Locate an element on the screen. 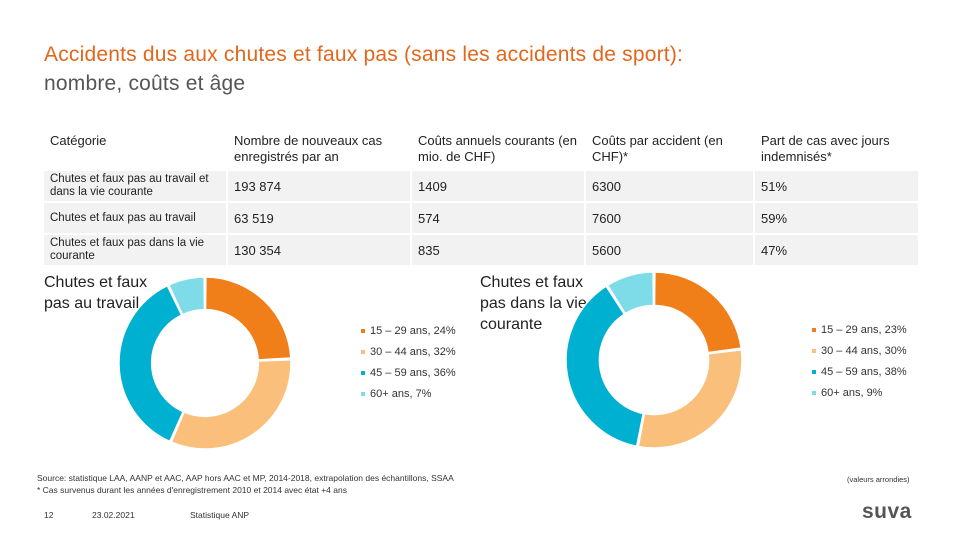  cell-category: Chutes et faux pas au travail is located at coordinates (135, 218).